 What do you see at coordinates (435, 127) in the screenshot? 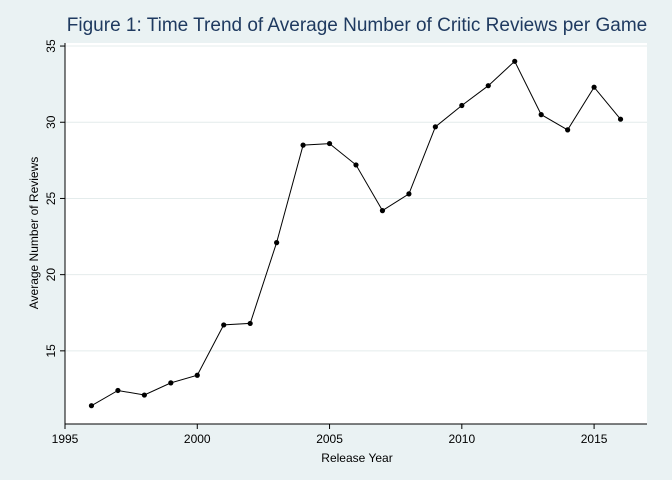
I see `data-point-2009` at bounding box center [435, 127].